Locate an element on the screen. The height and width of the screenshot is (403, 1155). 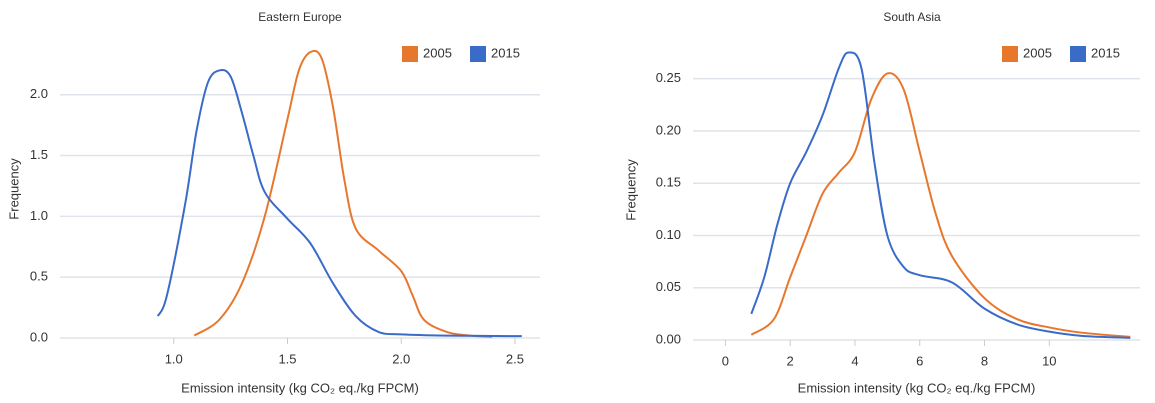
x-tick-label: 6 is located at coordinates (919, 360).